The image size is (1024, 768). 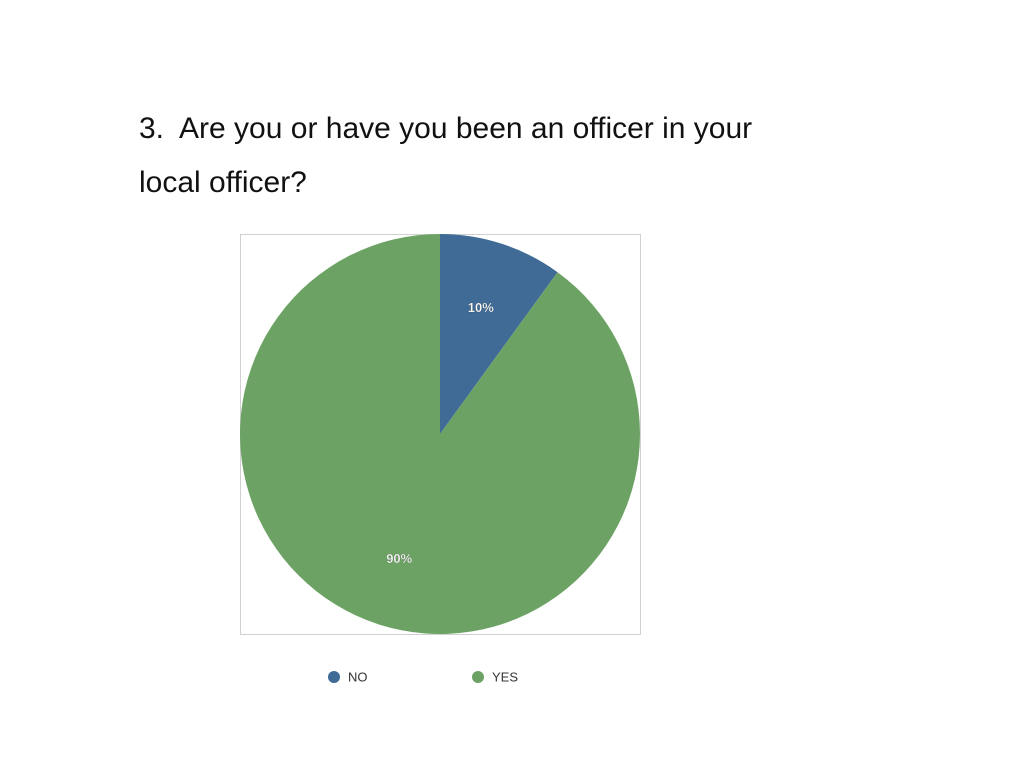 I want to click on data-label: 10%, so click(x=481, y=307).